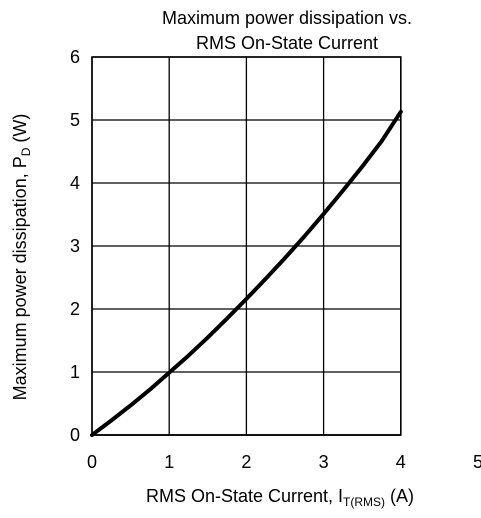 This screenshot has width=481, height=518. Describe the element at coordinates (26, 152) in the screenshot. I see `y-axis-label-subscript: D` at that location.